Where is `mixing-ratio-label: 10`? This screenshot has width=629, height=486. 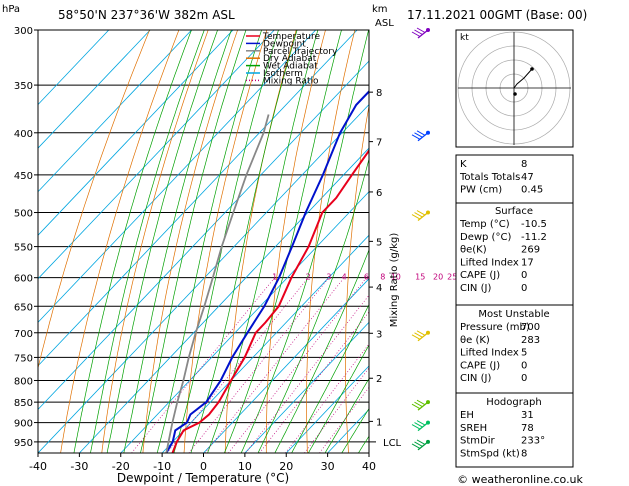 mixing-ratio-label: 10 is located at coordinates (396, 277).